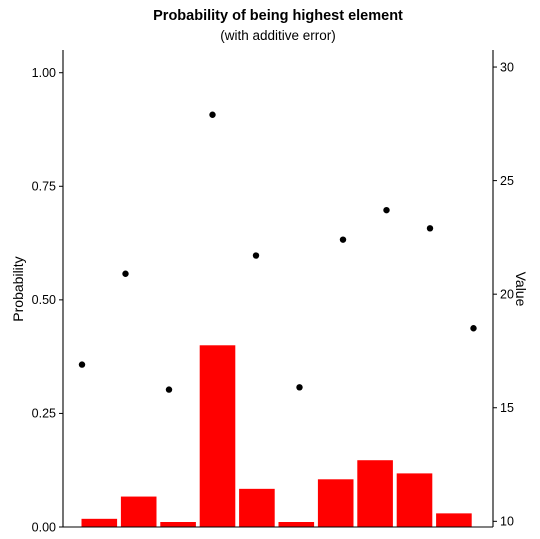 This screenshot has width=540, height=539. Describe the element at coordinates (507, 67) in the screenshot. I see `y-tick-label-right-4: 30` at that location.